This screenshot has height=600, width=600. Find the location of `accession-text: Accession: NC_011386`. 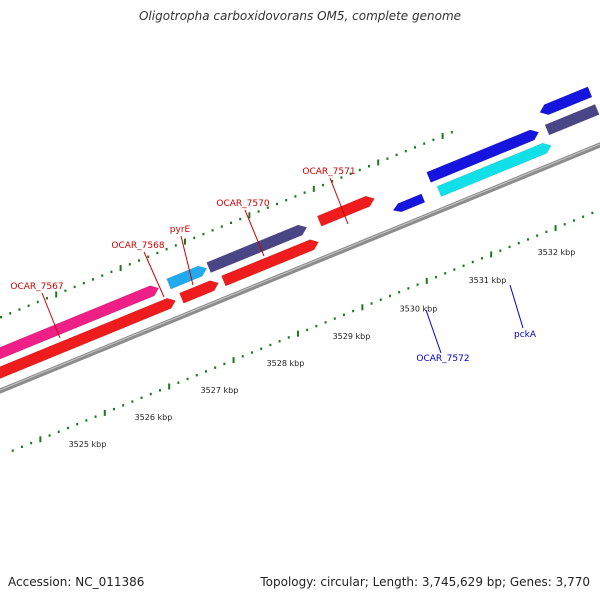

accession-text: Accession: NC_011386 is located at coordinates (76, 582).